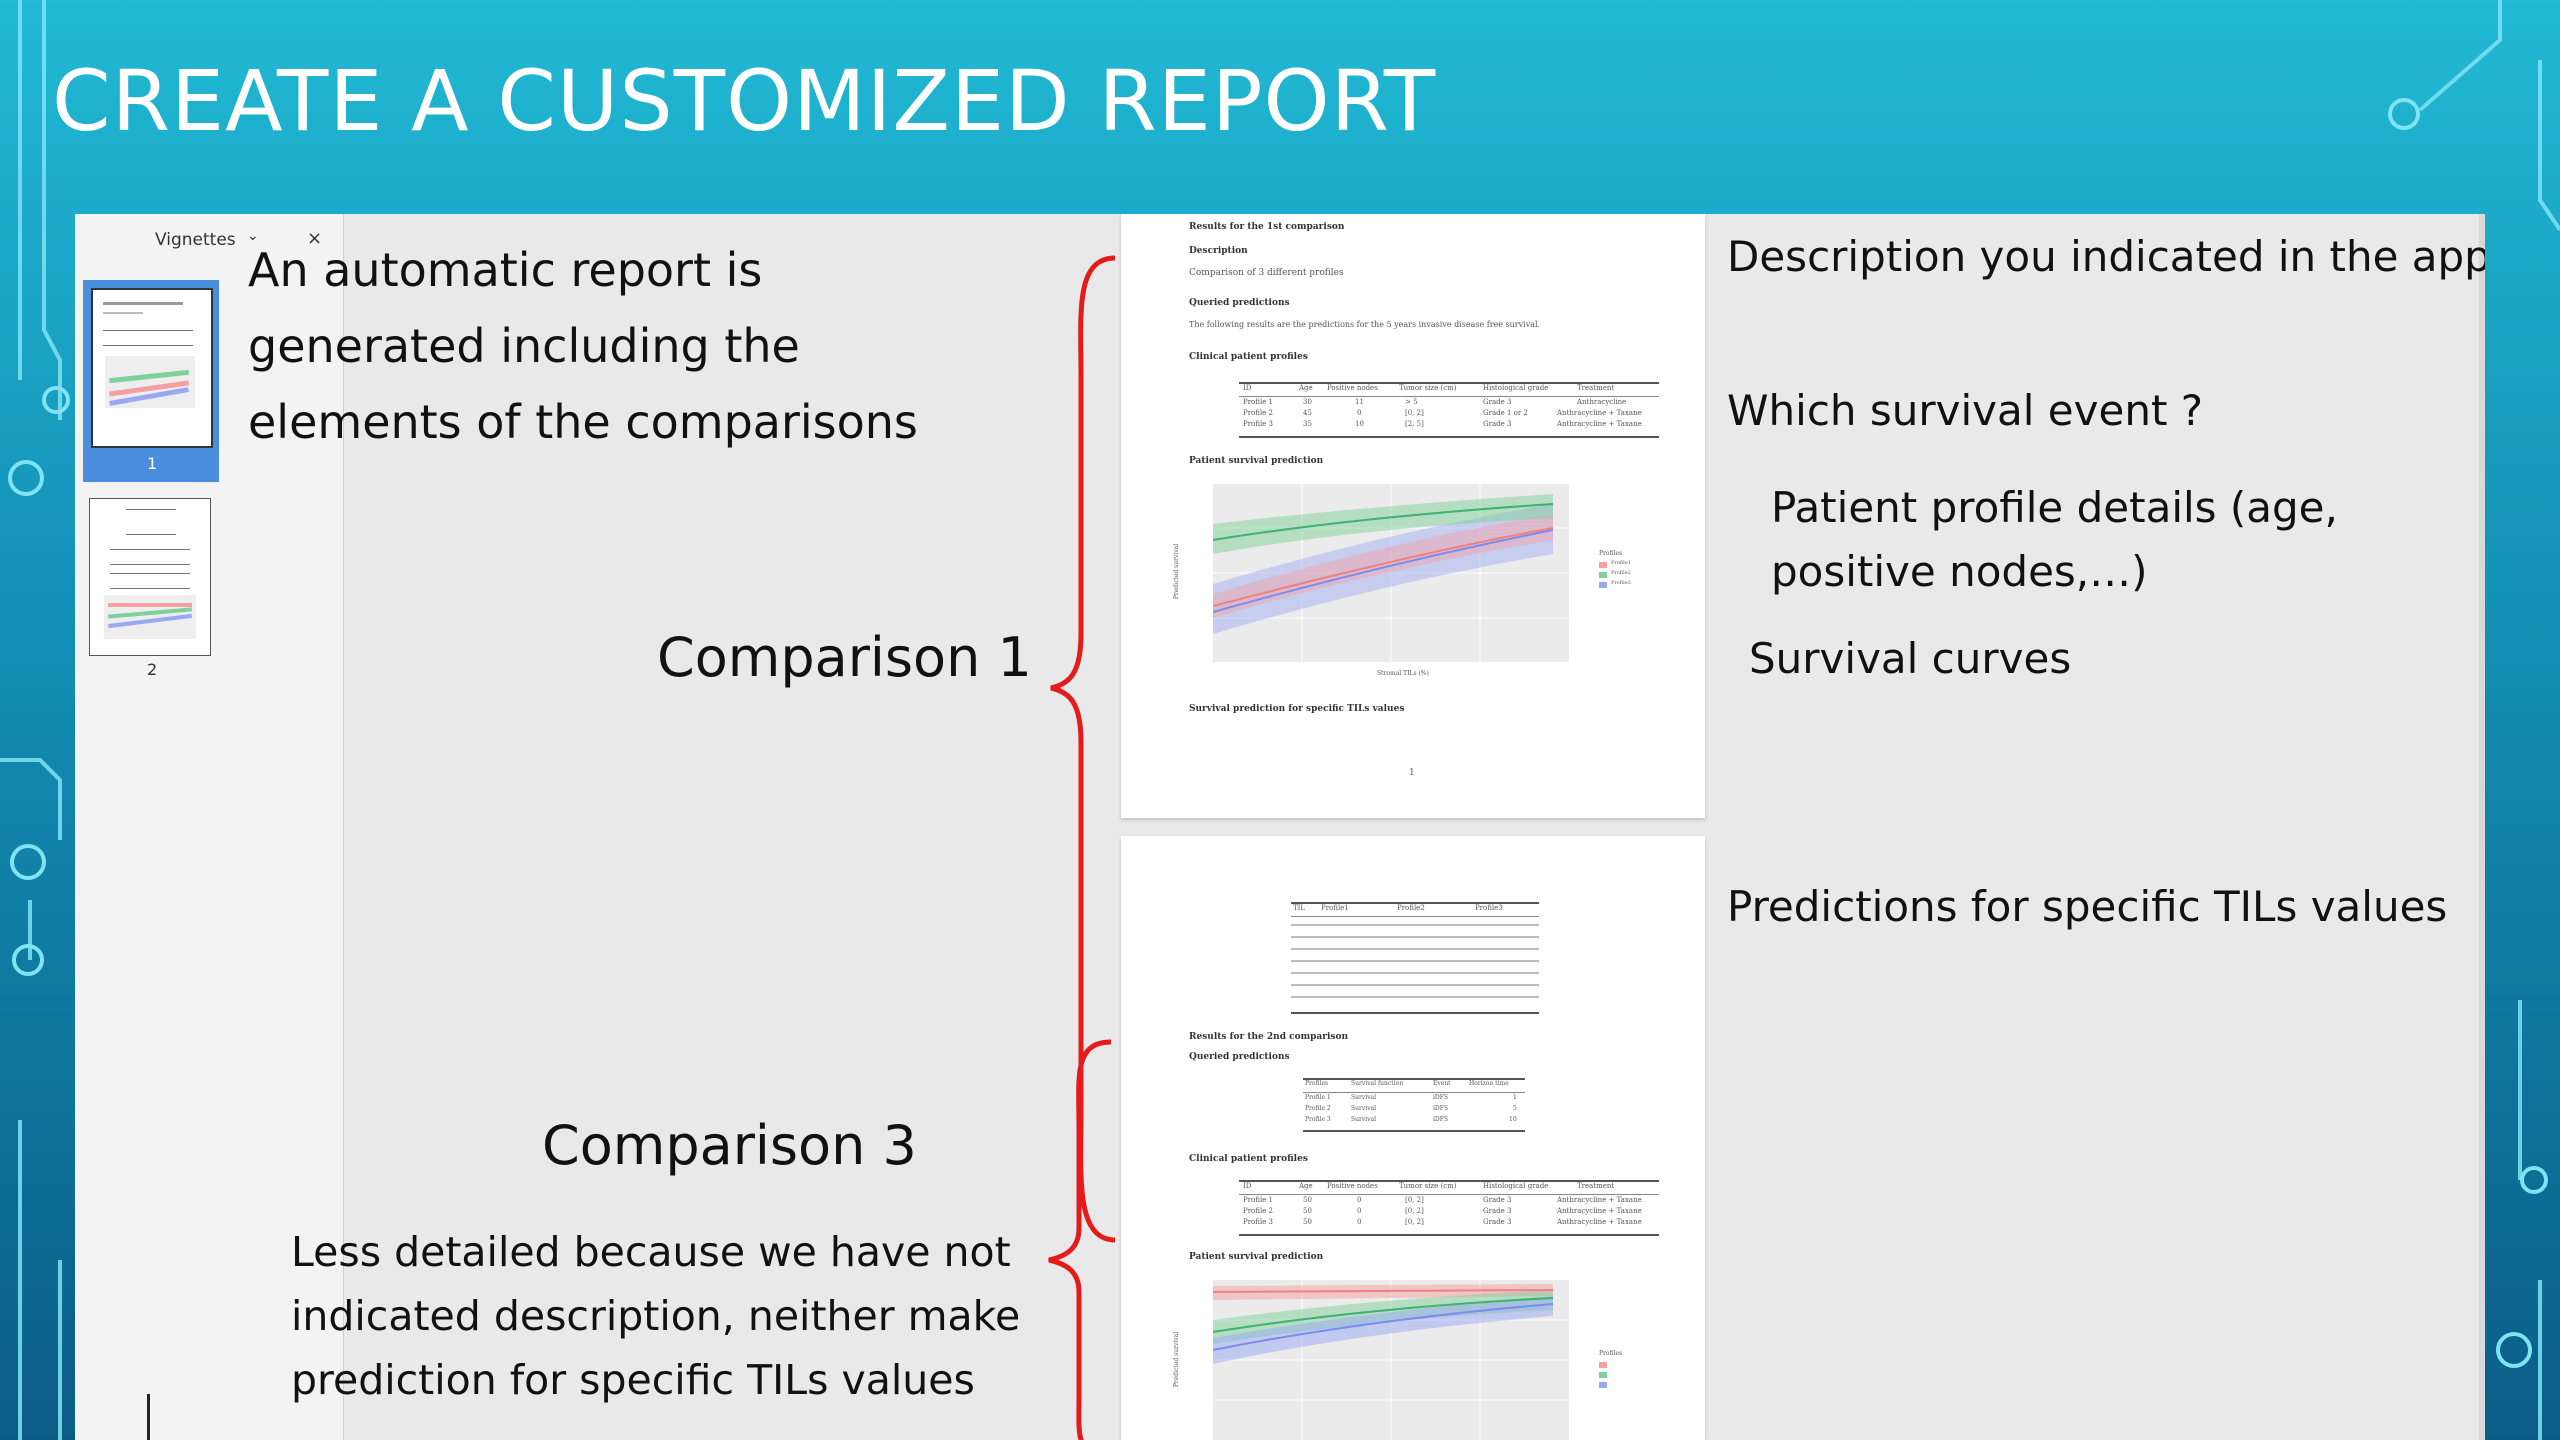  I want to click on close-icon: ×, so click(315, 238).